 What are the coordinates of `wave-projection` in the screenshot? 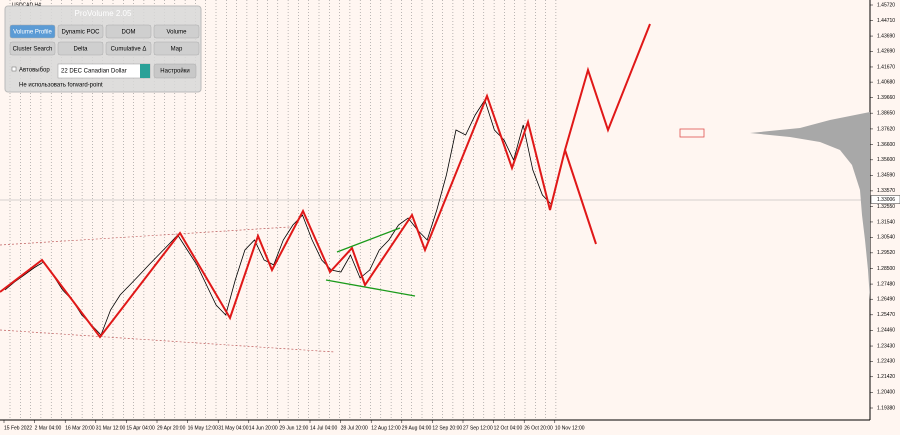 It's located at (580, 197).